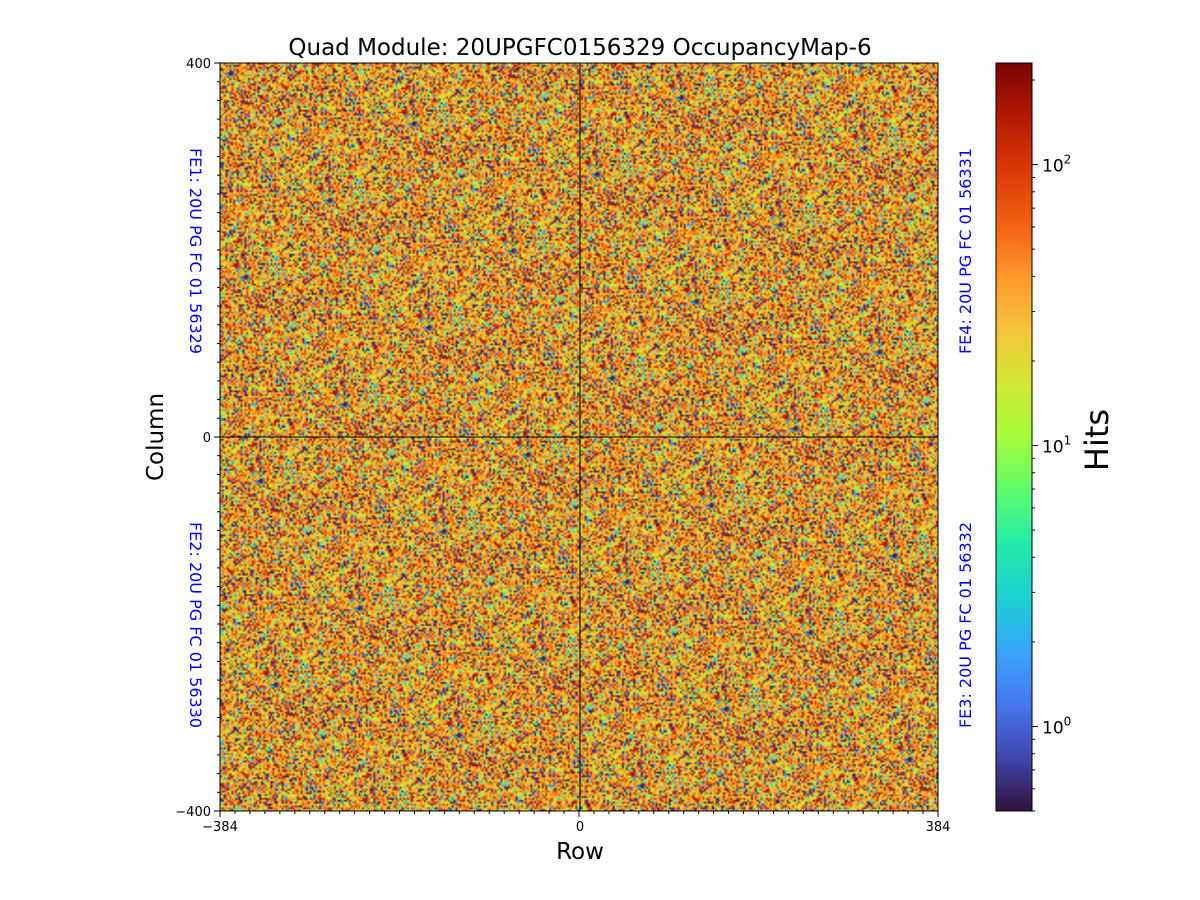 Image resolution: width=1200 pixels, height=900 pixels. What do you see at coordinates (195, 251) in the screenshot?
I see `fe1-label: FE1: 20U PG FC 01 56329` at bounding box center [195, 251].